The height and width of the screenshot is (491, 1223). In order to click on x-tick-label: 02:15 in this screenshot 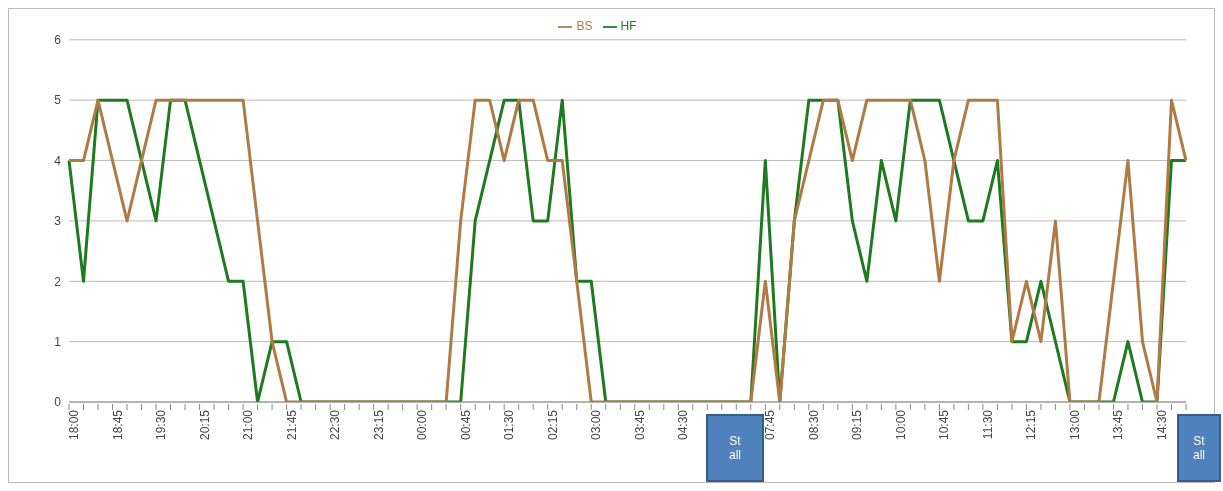, I will do `click(552, 425)`.